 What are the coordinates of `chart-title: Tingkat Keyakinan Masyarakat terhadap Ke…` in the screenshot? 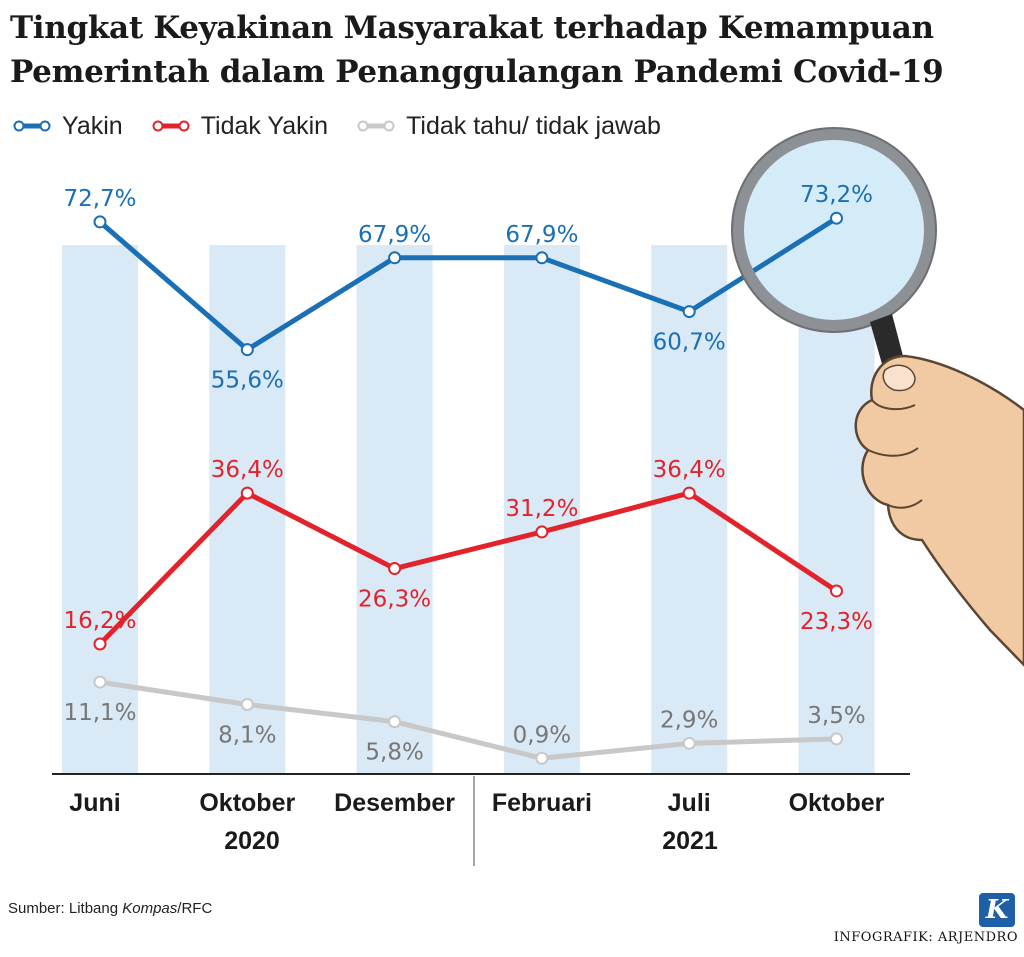 It's located at (510, 50).